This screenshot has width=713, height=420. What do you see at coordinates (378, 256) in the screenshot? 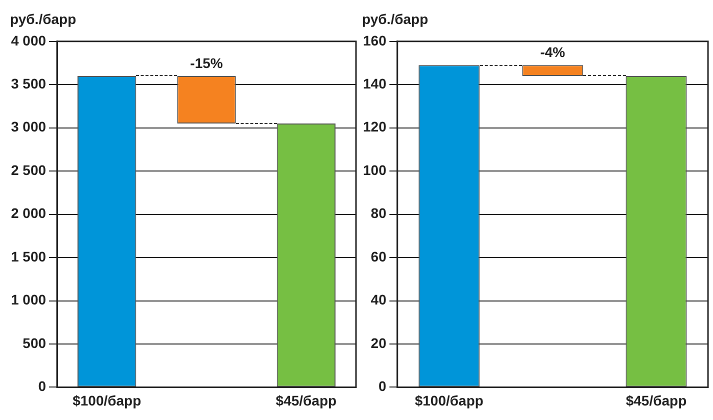
I see `y-tick-label: 60` at bounding box center [378, 256].